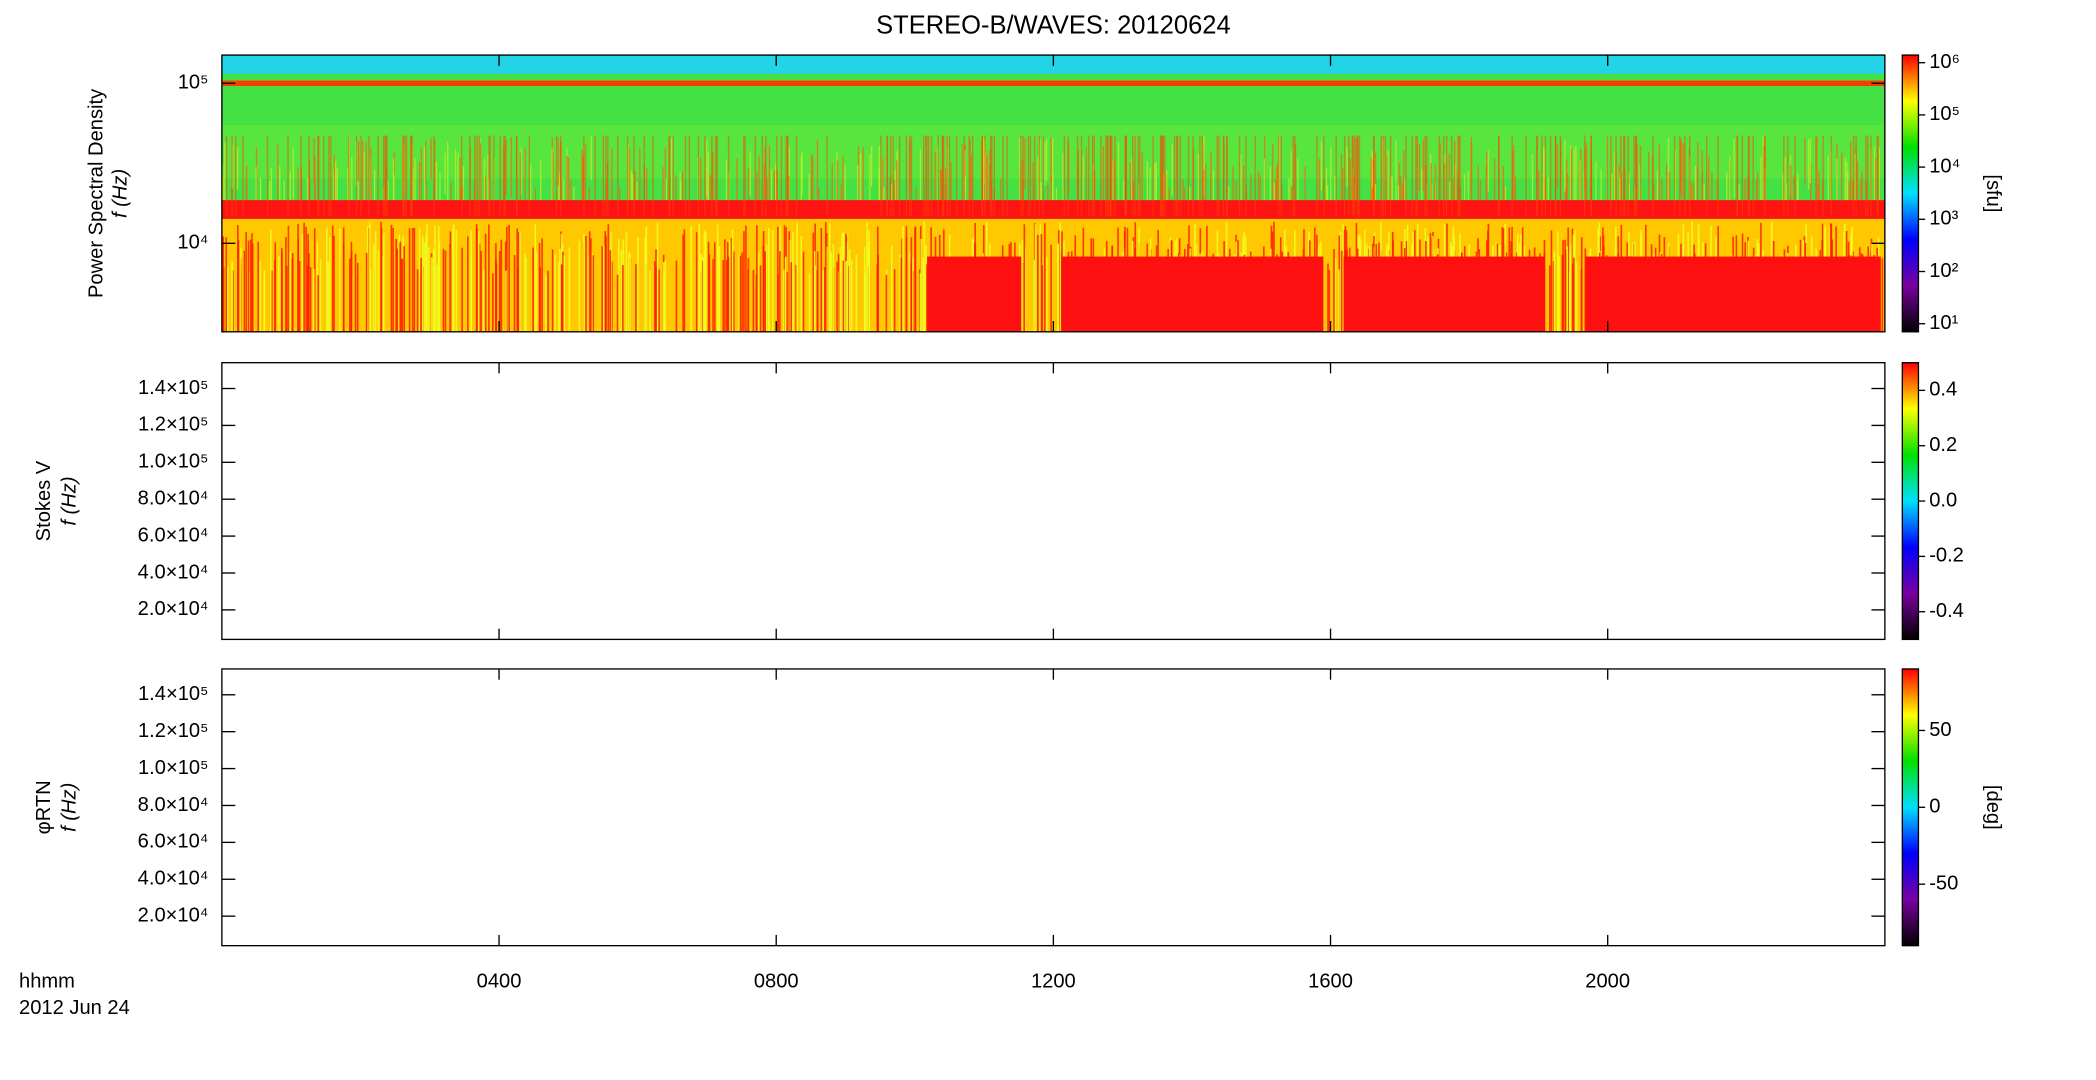 The image size is (2096, 1080). Describe the element at coordinates (1944, 114) in the screenshot. I see `colorbar-tick-label: 10⁵` at that location.